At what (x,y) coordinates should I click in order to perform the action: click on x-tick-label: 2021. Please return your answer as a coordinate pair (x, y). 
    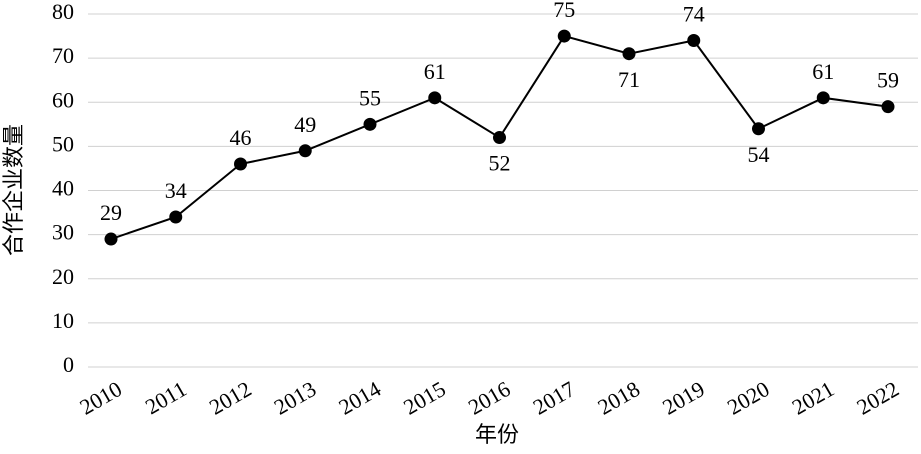
    Looking at the image, I should click on (813, 398).